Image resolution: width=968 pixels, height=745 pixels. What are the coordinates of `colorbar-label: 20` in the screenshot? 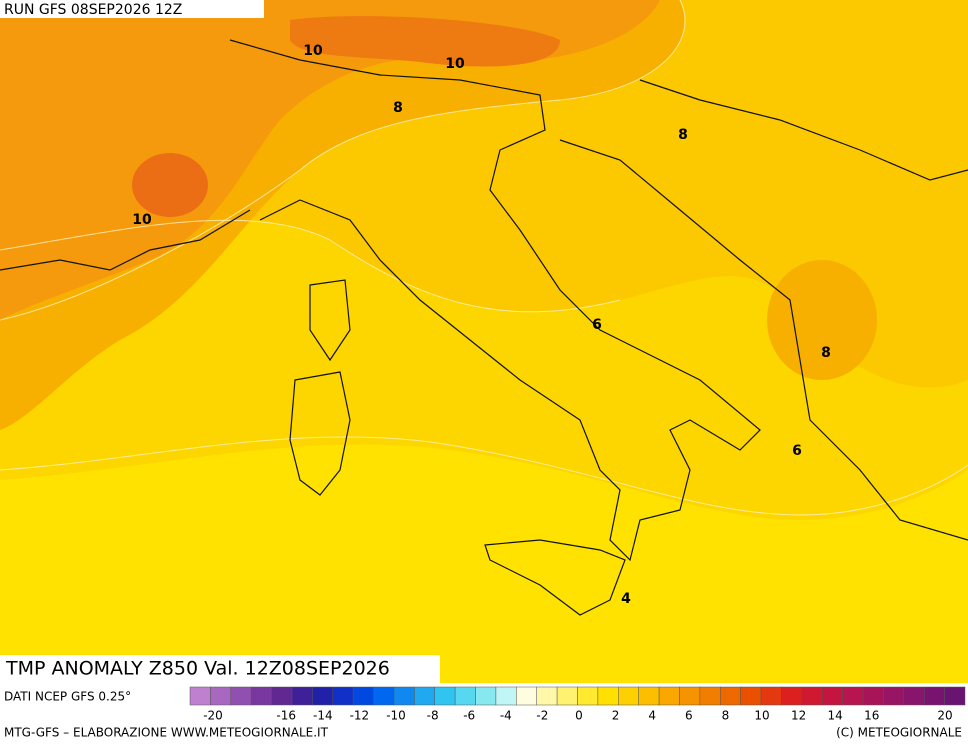 It's located at (944, 716).